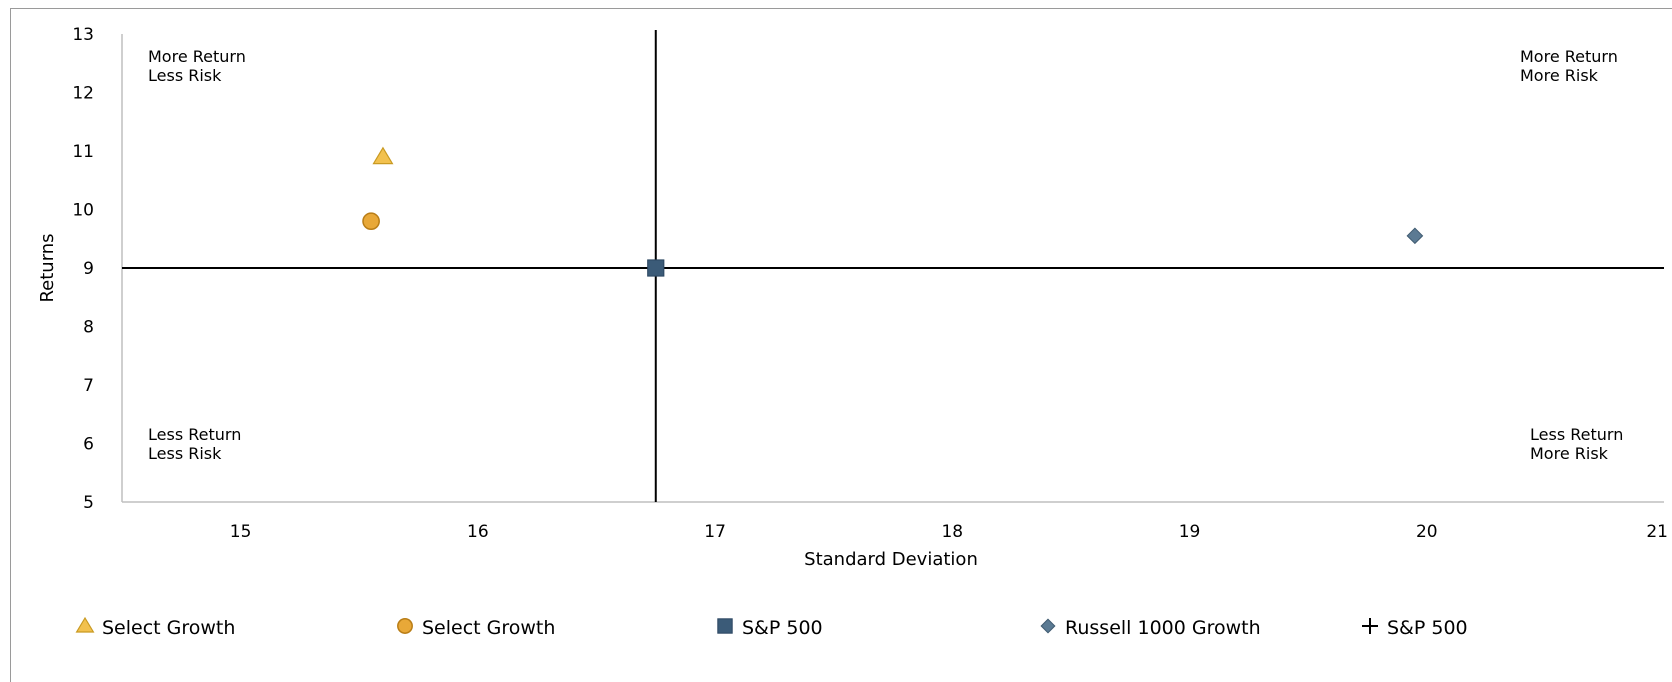  I want to click on x-tick-label: 21, so click(1657, 532).